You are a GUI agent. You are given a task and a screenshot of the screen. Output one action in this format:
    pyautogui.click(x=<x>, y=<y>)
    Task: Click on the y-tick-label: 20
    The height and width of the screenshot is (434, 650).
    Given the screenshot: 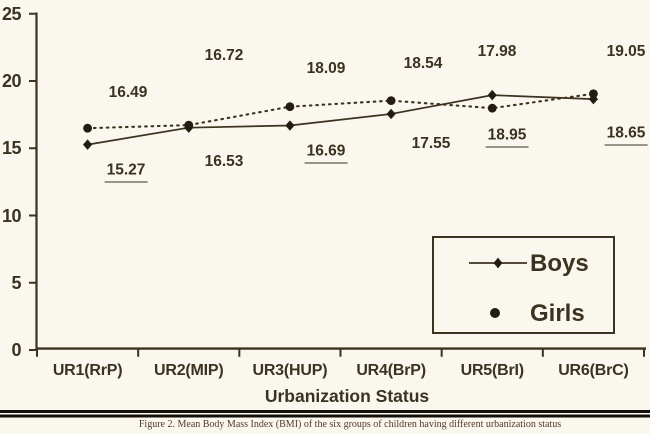 What is the action you would take?
    pyautogui.click(x=11, y=81)
    